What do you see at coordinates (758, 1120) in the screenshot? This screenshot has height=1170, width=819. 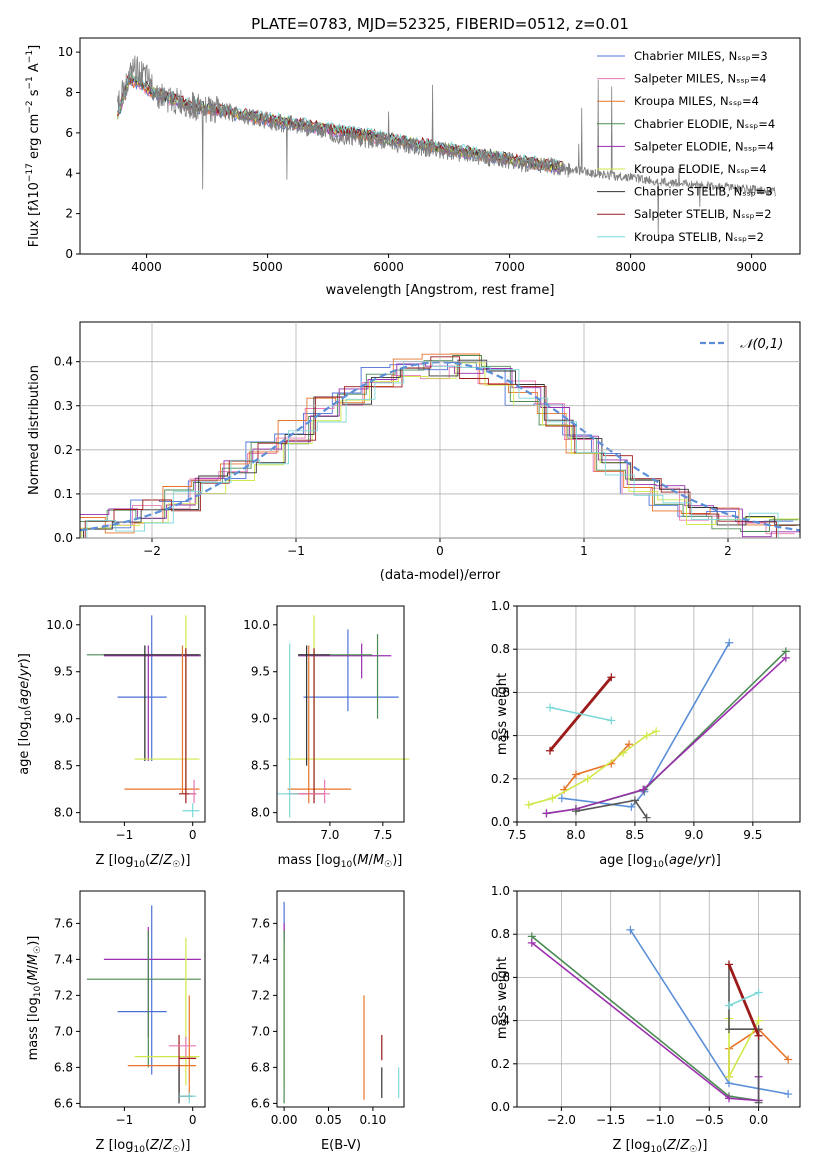 I see `x-tick-label: 0.0` at bounding box center [758, 1120].